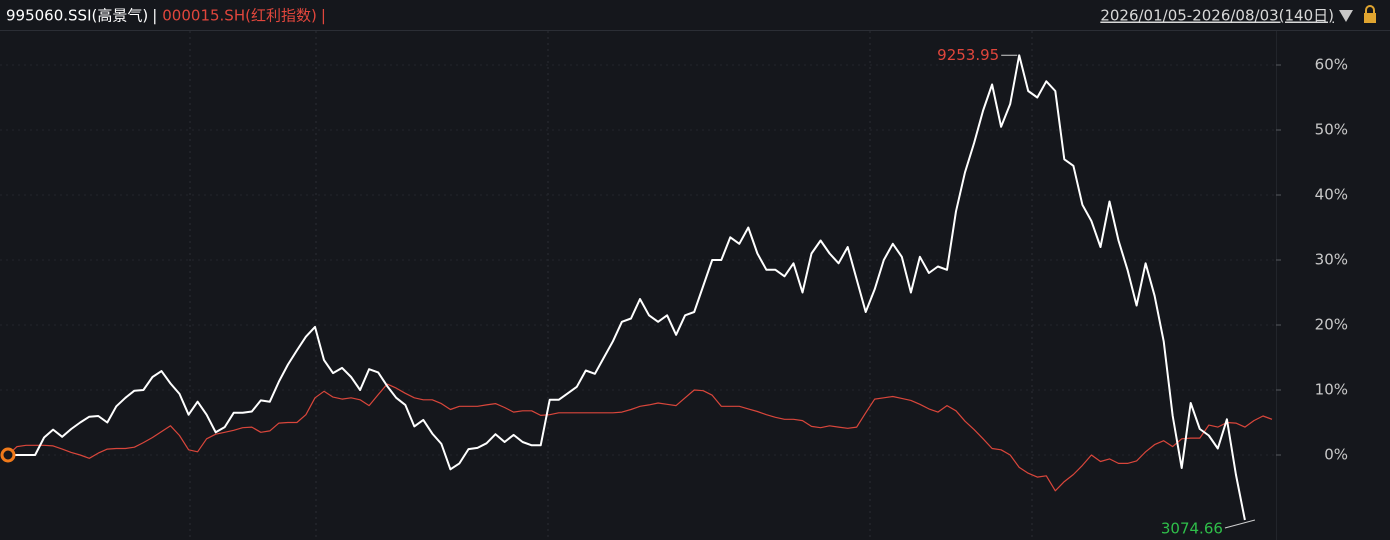 The width and height of the screenshot is (1390, 540). What do you see at coordinates (8, 455) in the screenshot?
I see `start-marker` at bounding box center [8, 455].